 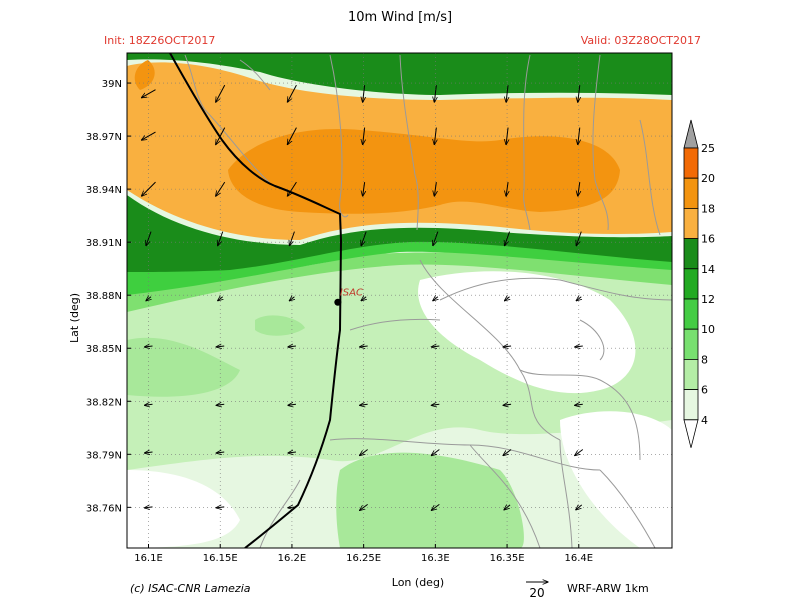 I want to click on colorbar-lower-arrow, so click(x=691, y=433).